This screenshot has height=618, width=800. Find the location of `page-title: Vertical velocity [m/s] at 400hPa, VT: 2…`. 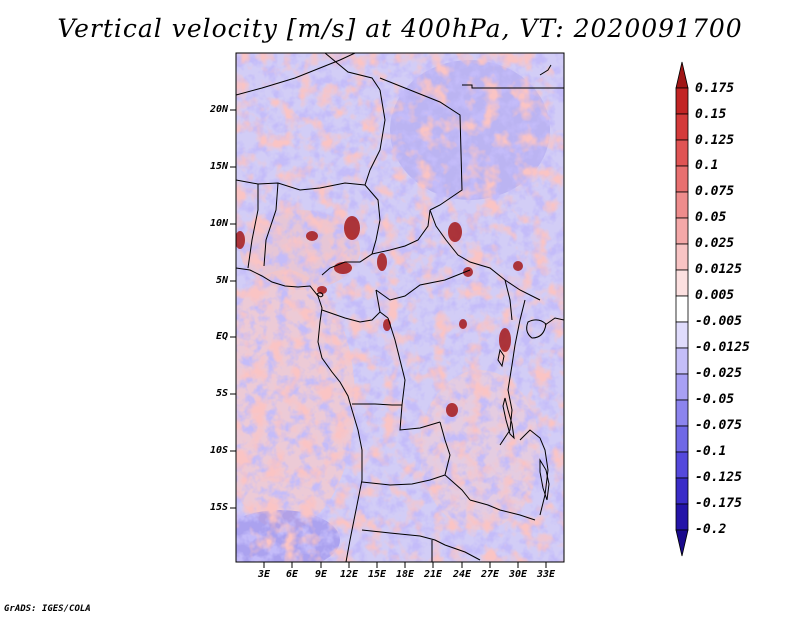

page-title: Vertical velocity [m/s] at 400hPa, VT: 2… is located at coordinates (400, 28).